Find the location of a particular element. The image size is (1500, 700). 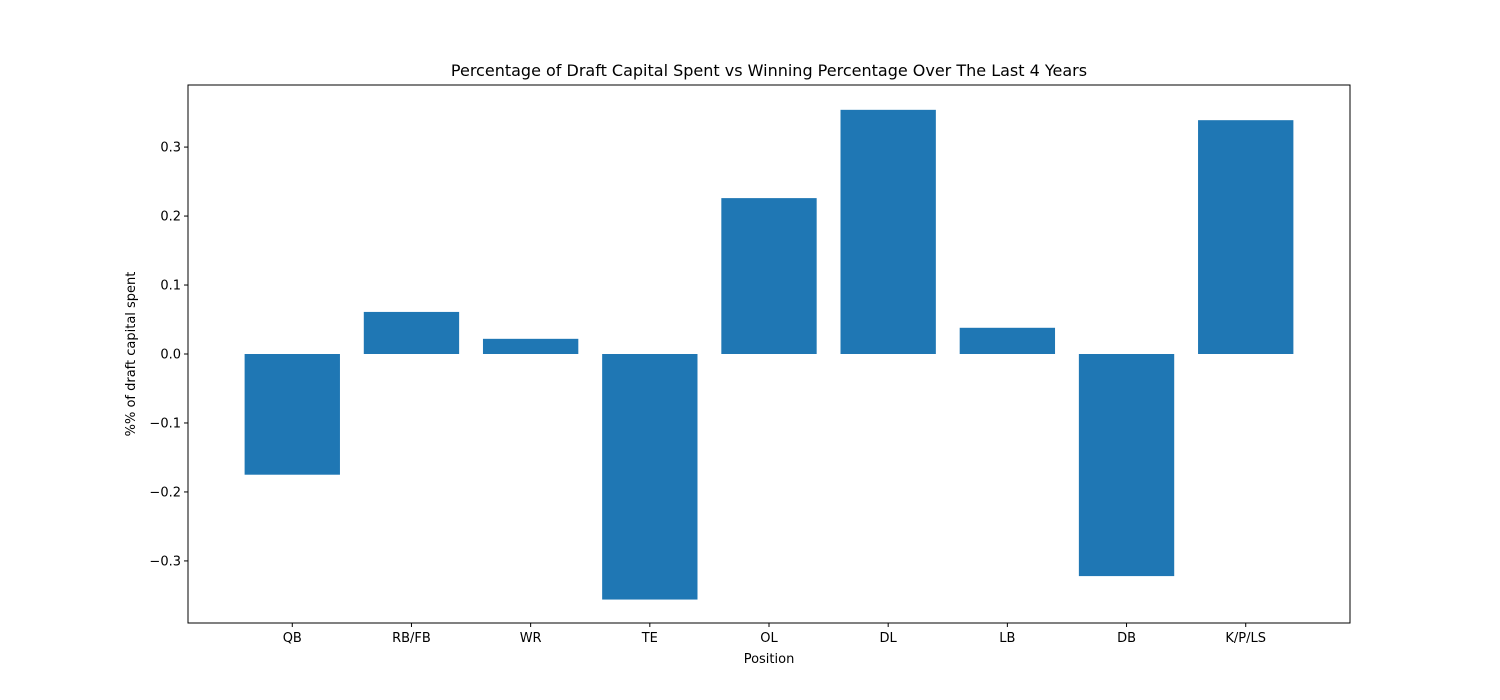

x-tick-label: K/P/LS is located at coordinates (1245, 638).